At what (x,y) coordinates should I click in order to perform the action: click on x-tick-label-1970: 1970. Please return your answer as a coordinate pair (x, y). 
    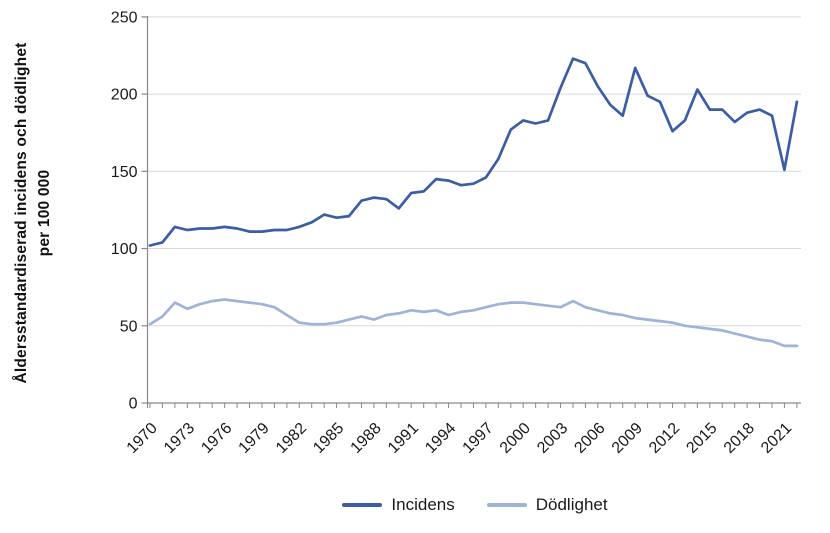
    Looking at the image, I should click on (142, 438).